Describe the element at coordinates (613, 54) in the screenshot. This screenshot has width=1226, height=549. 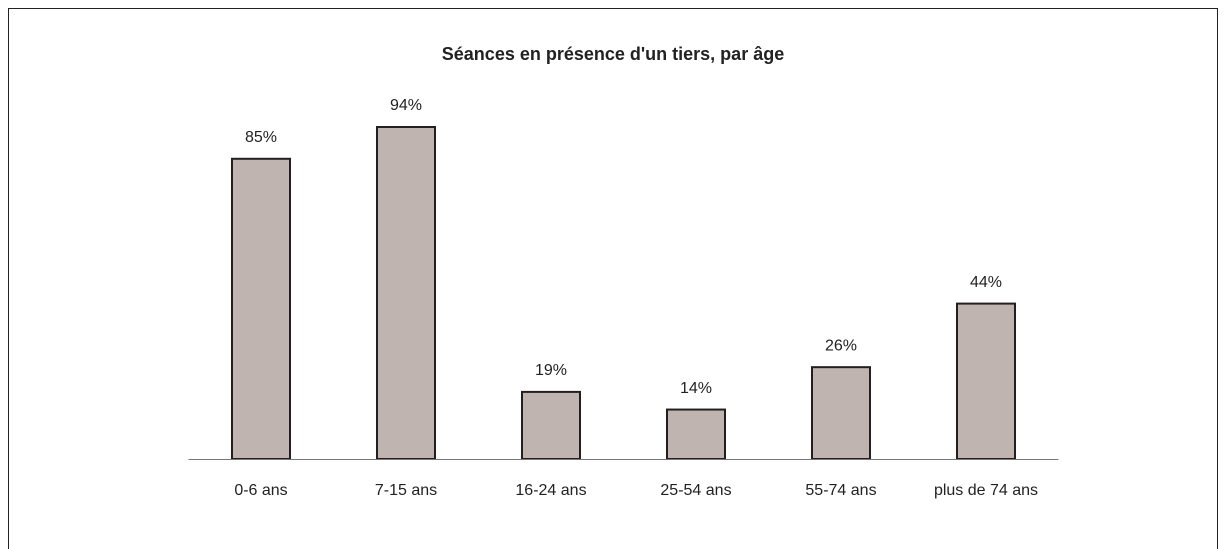
I see `chart-title: Séances en présence d'un tiers, par âge` at that location.